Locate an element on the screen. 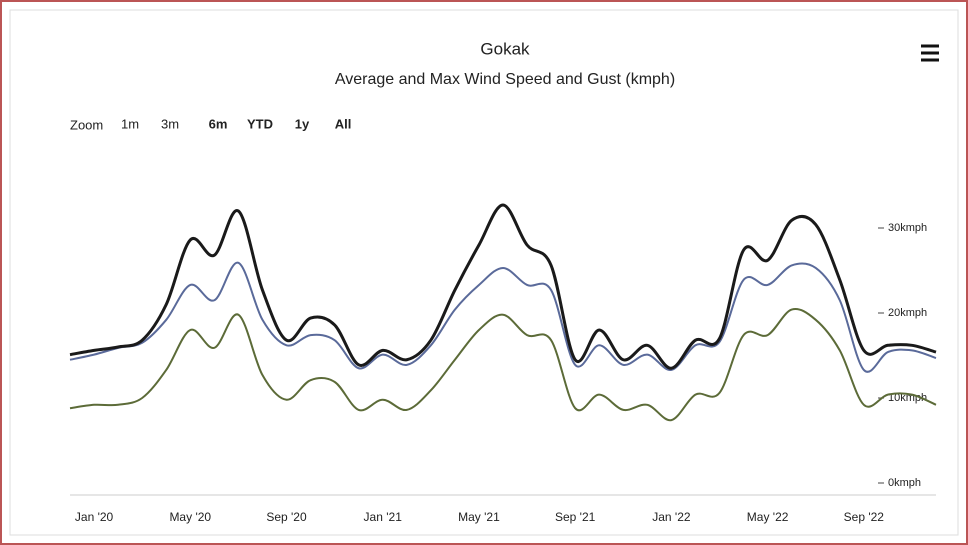 This screenshot has height=545, width=968. zoom-button: 1y is located at coordinates (302, 123).